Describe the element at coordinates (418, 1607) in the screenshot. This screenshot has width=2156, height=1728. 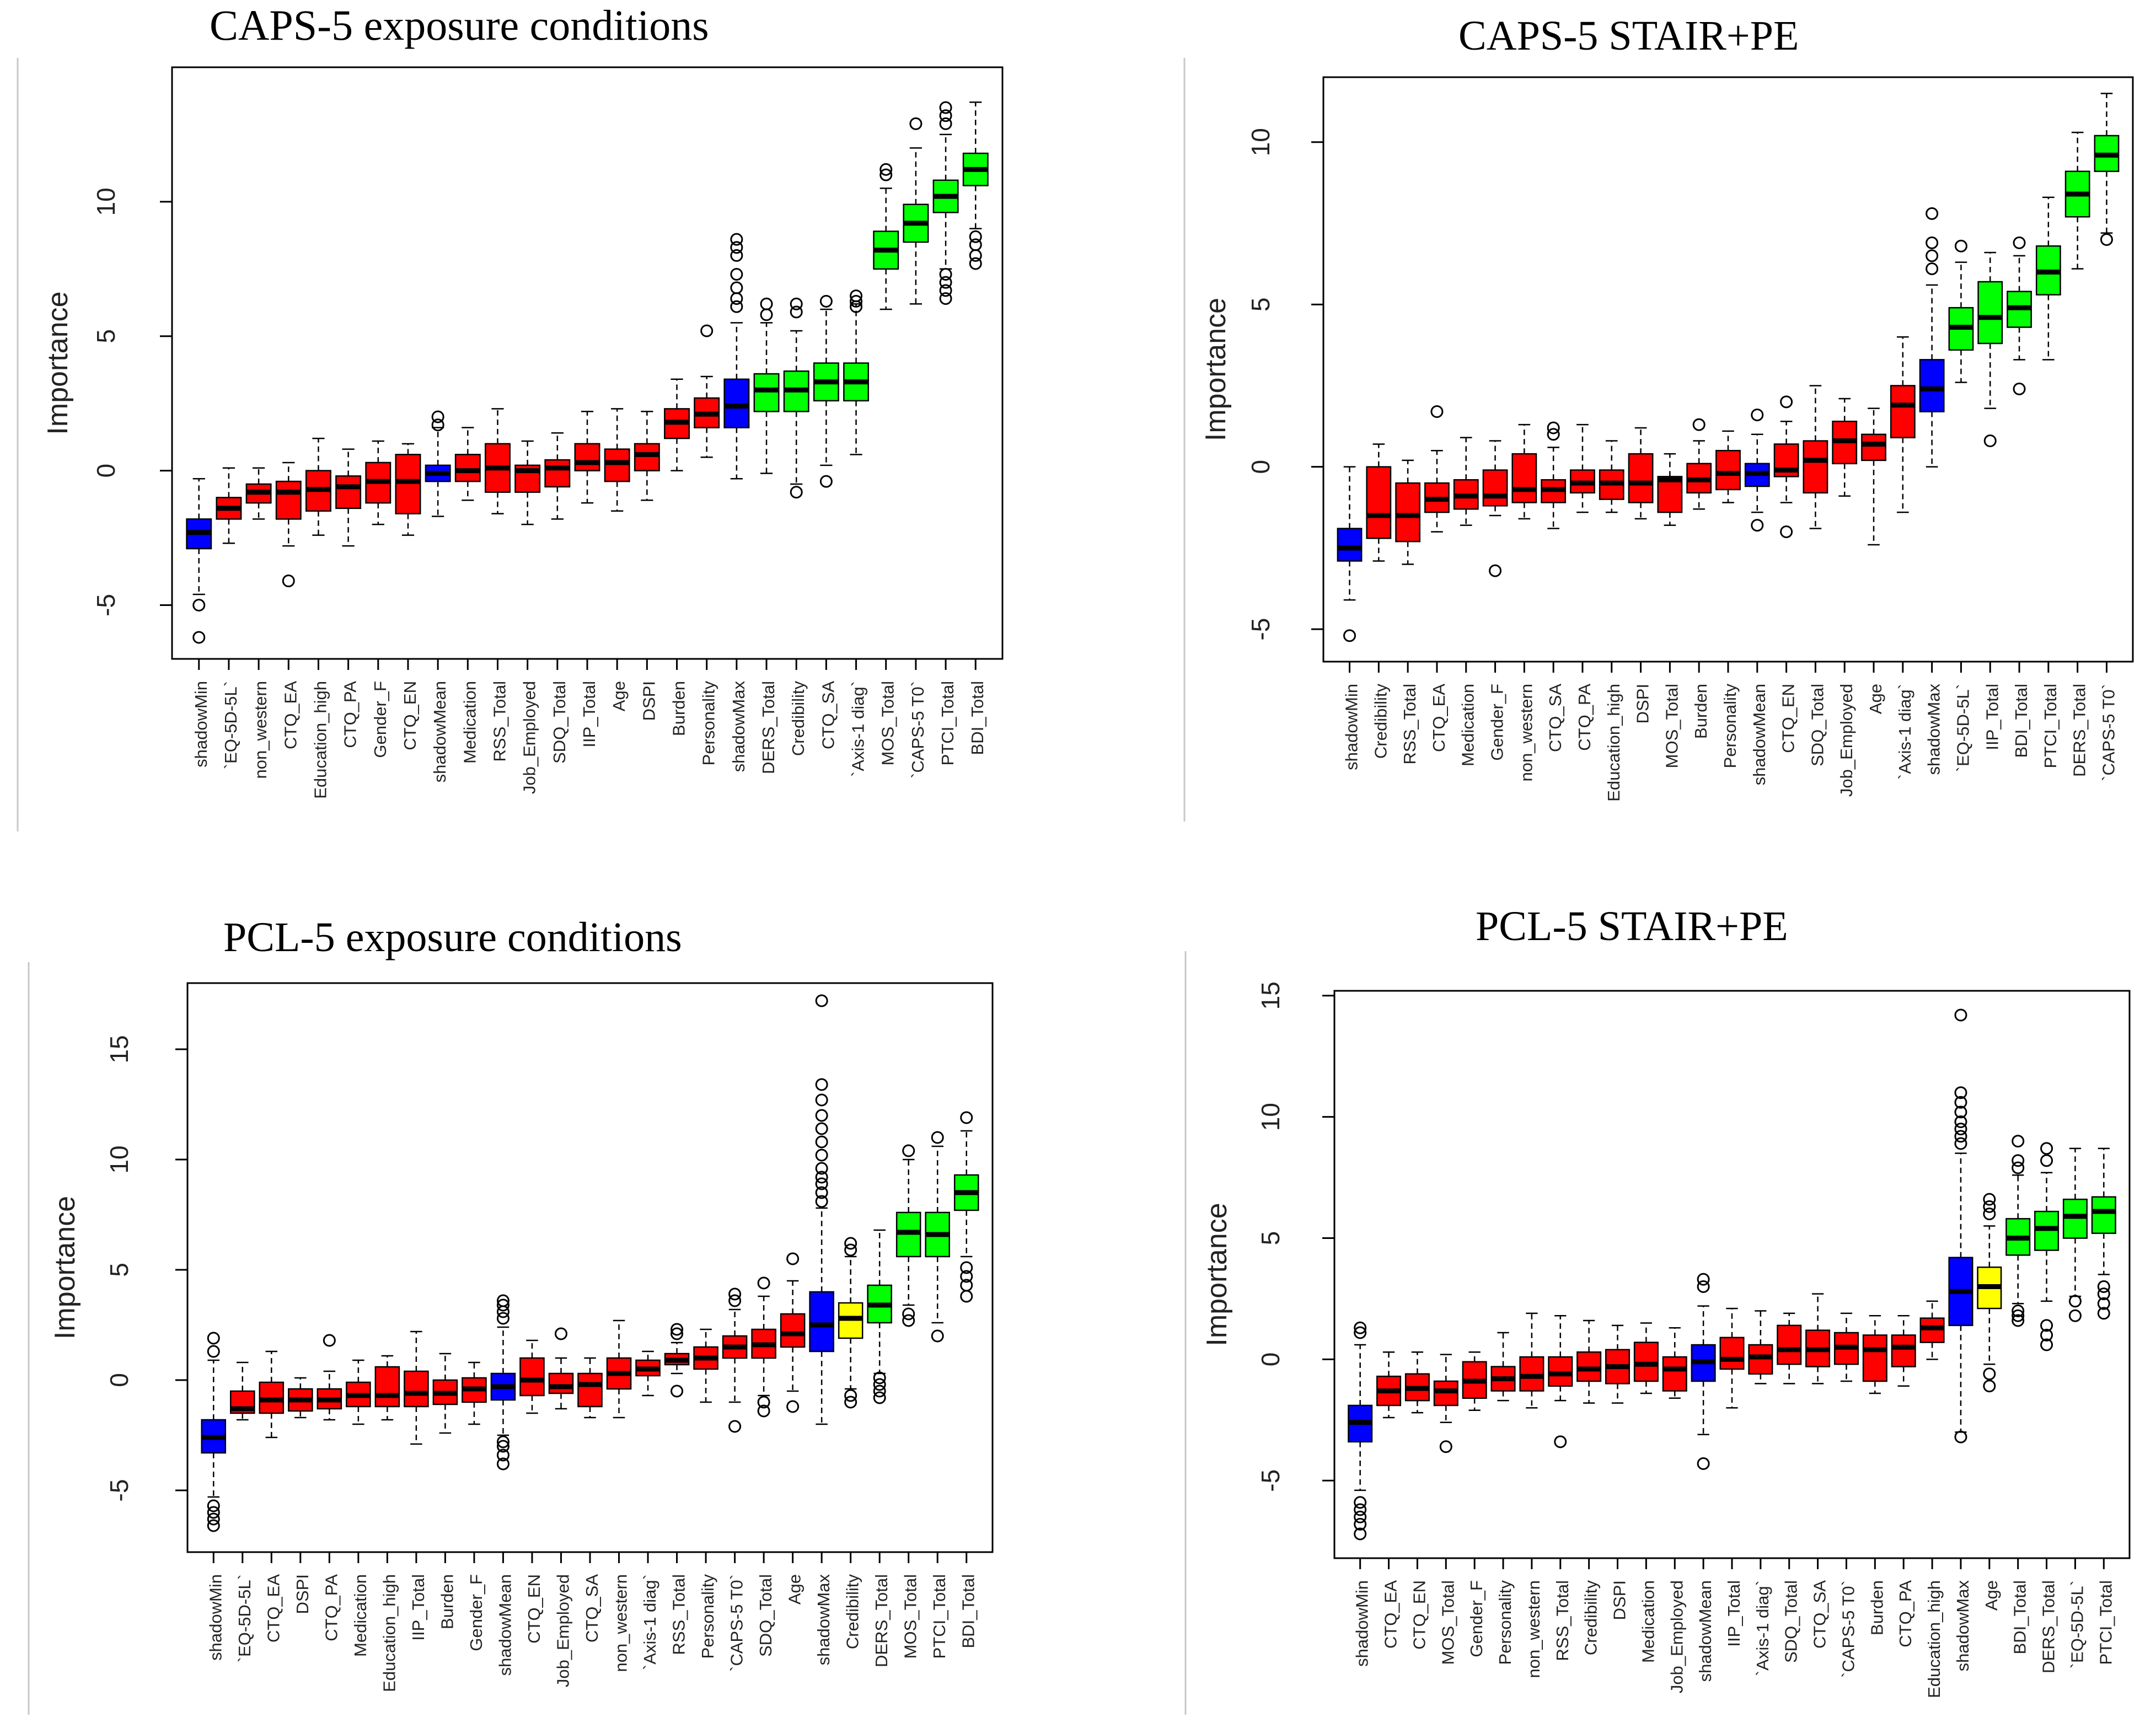
I see `x-tick-label: IIP_Total` at that location.